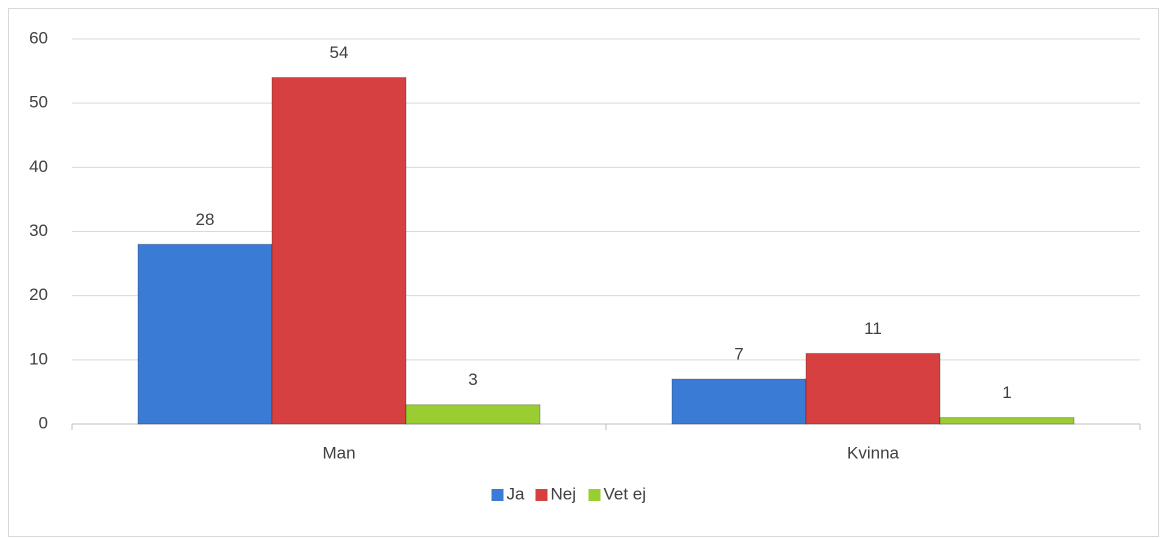 The height and width of the screenshot is (538, 1160). Describe the element at coordinates (205, 219) in the screenshot. I see `data-label: 28` at that location.